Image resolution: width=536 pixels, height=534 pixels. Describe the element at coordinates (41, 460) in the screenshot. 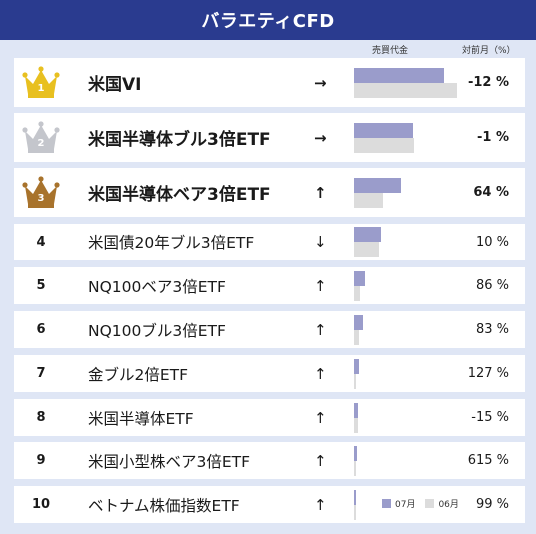

I see `rank-number: 9` at that location.